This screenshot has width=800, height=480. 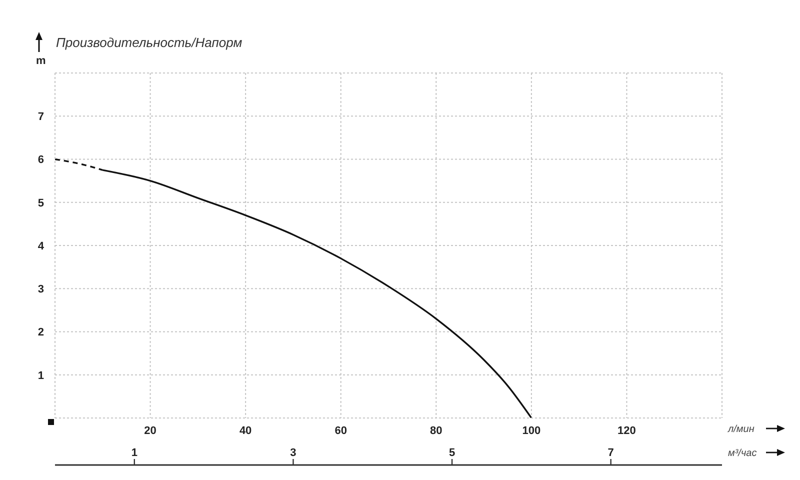 What do you see at coordinates (41, 203) in the screenshot?
I see `y-tick-label: 5` at bounding box center [41, 203].